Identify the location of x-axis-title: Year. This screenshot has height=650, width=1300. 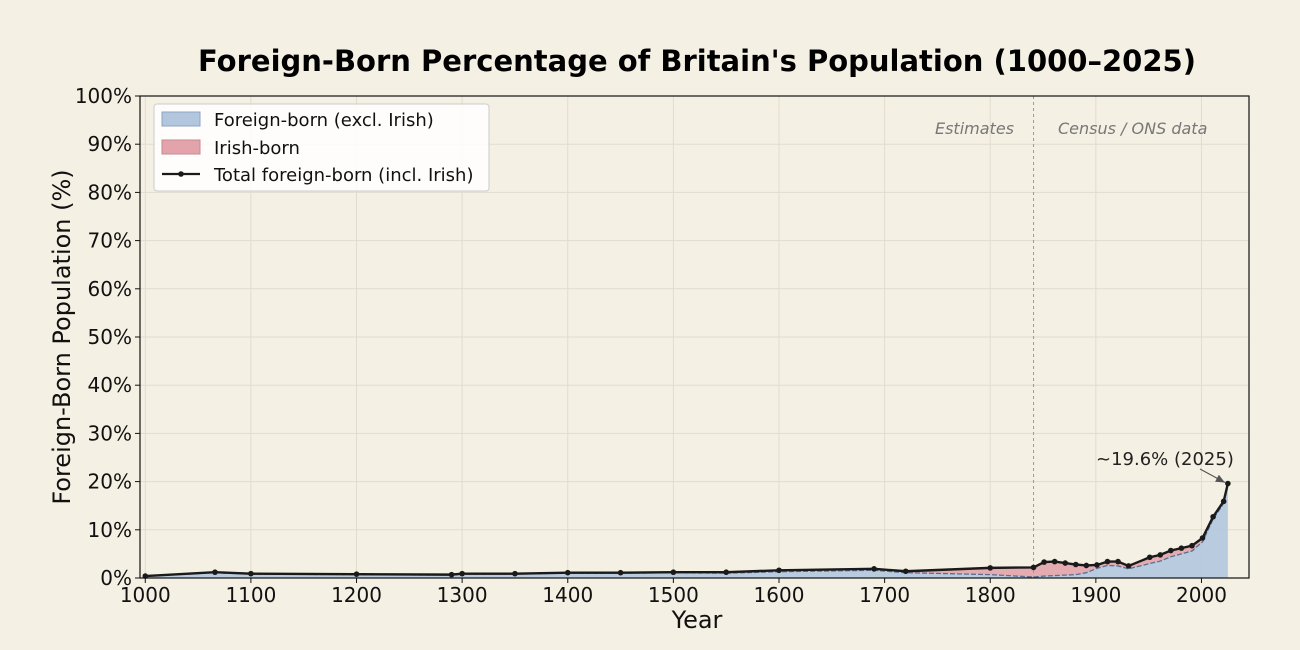
(697, 620).